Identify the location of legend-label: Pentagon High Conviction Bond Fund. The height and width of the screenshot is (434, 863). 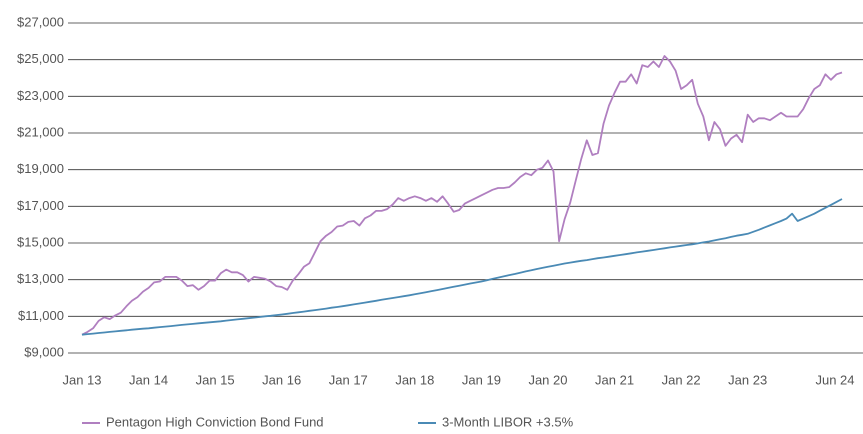
(215, 421).